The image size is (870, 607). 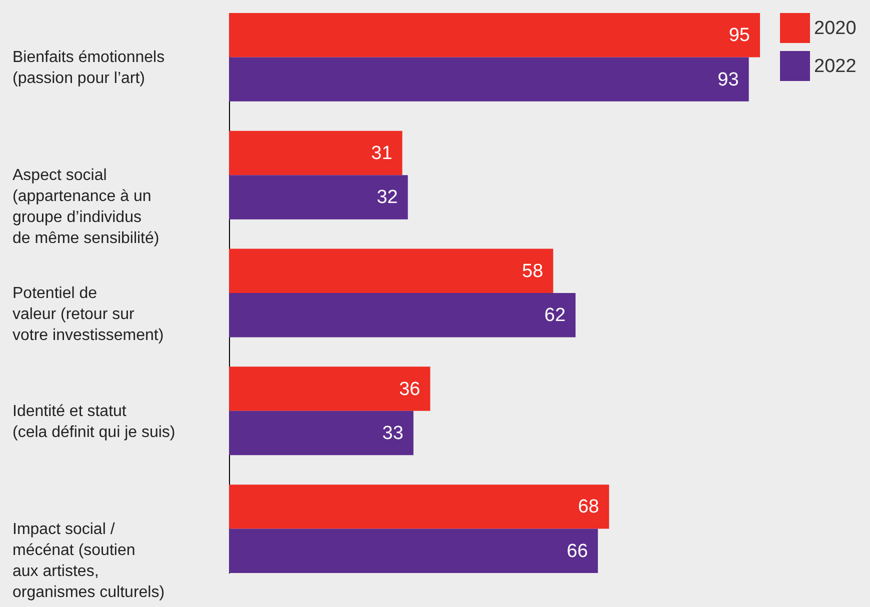 What do you see at coordinates (589, 507) in the screenshot?
I see `data-label: 68` at bounding box center [589, 507].